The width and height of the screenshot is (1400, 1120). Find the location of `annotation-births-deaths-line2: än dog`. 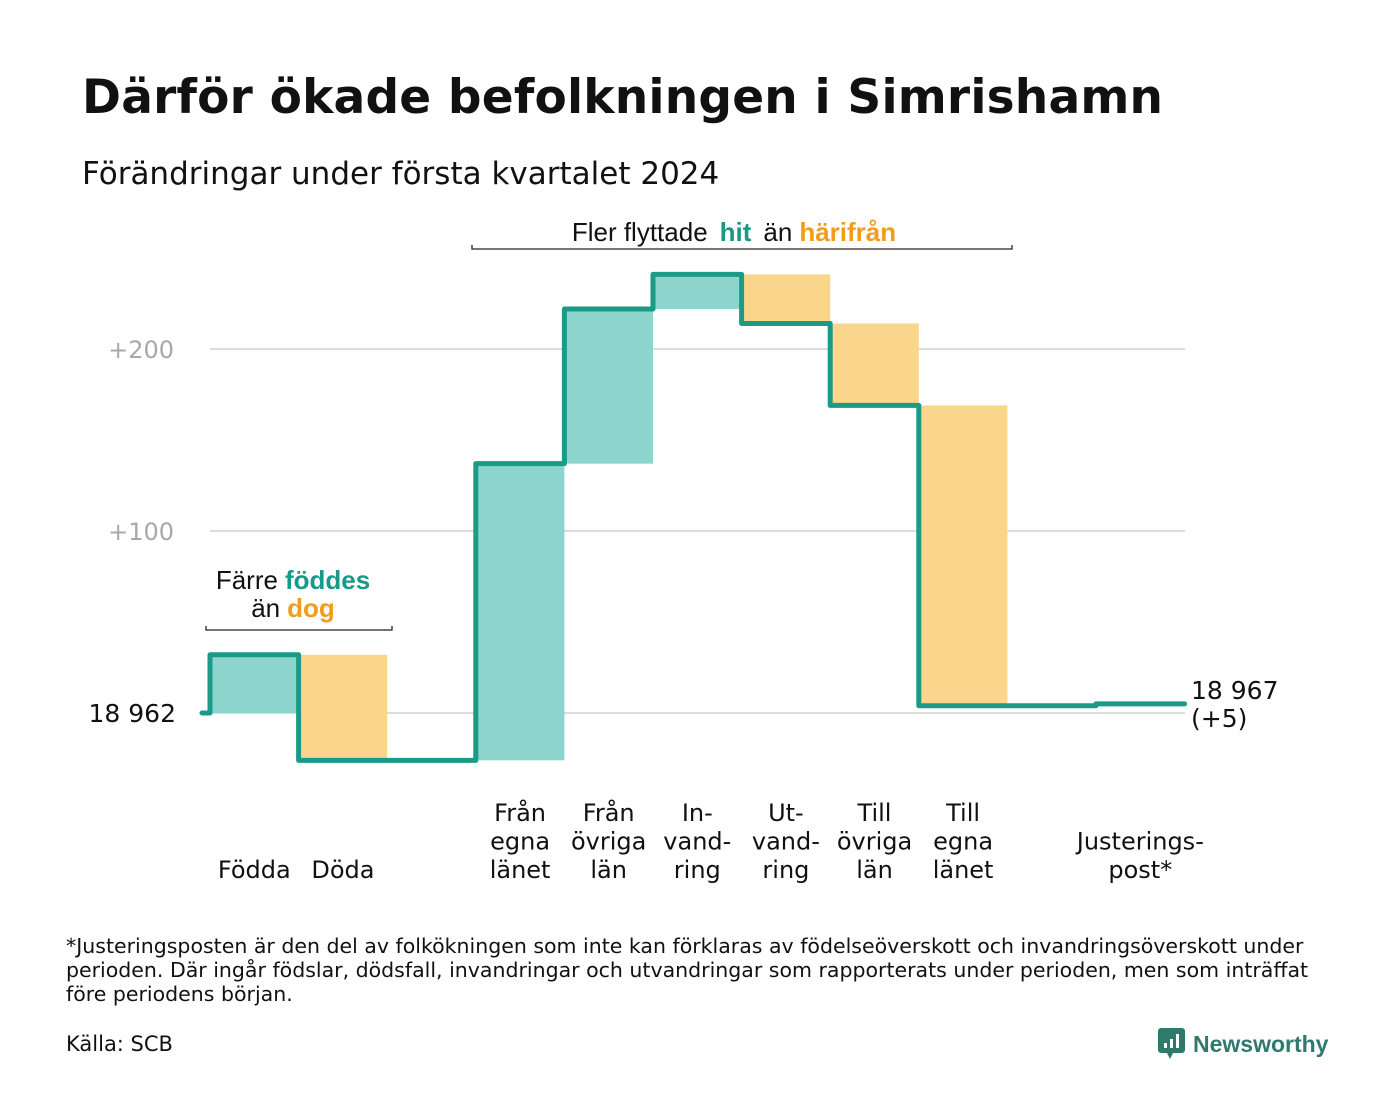

annotation-births-deaths-line2: än dog is located at coordinates (293, 608).